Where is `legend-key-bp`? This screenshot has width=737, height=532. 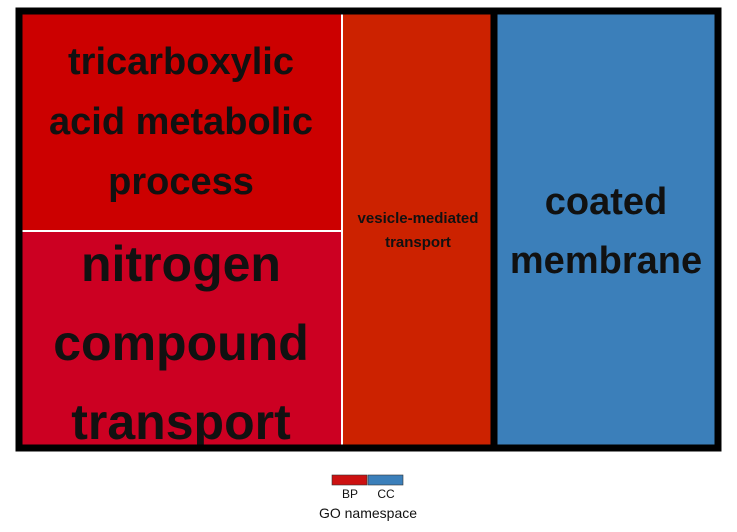
legend-key-bp is located at coordinates (349, 480).